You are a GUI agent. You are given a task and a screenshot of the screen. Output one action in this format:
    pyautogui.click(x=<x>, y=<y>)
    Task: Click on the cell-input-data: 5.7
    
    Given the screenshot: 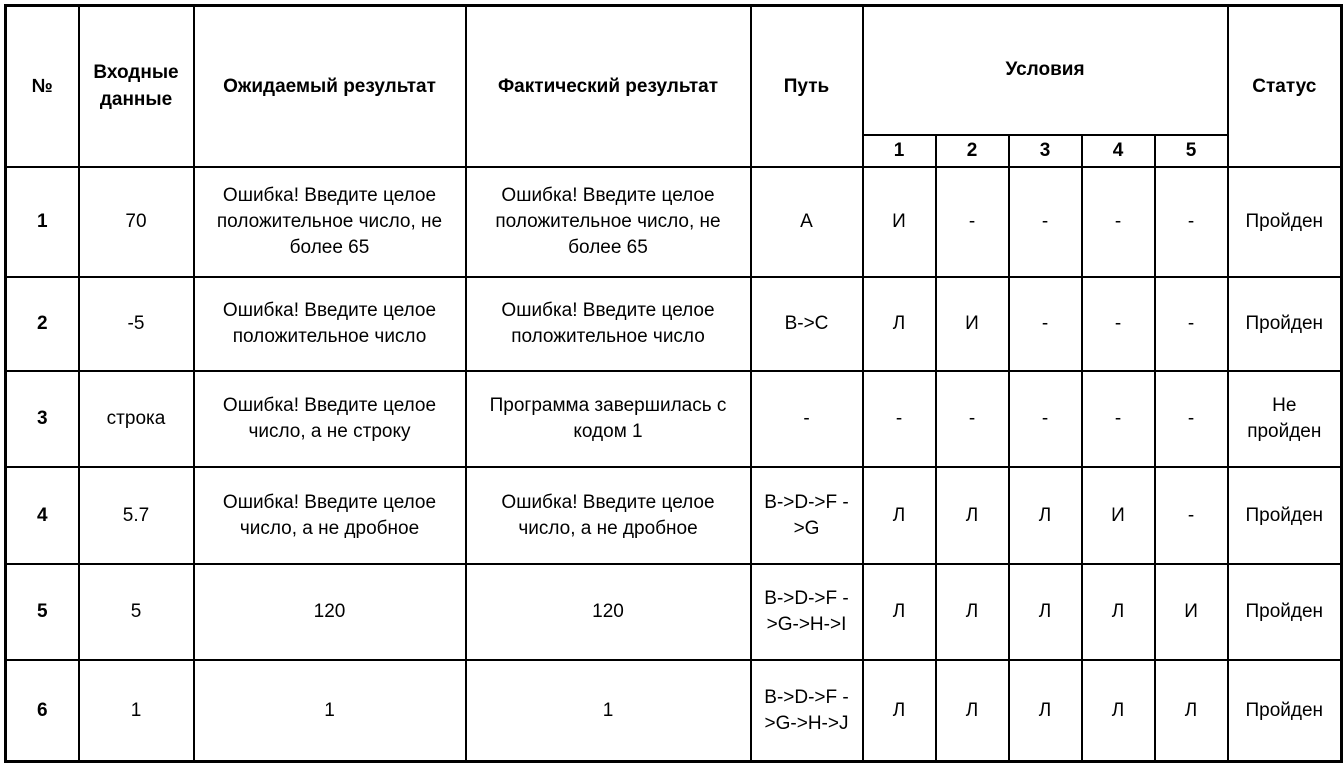 What is the action you would take?
    pyautogui.click(x=136, y=516)
    